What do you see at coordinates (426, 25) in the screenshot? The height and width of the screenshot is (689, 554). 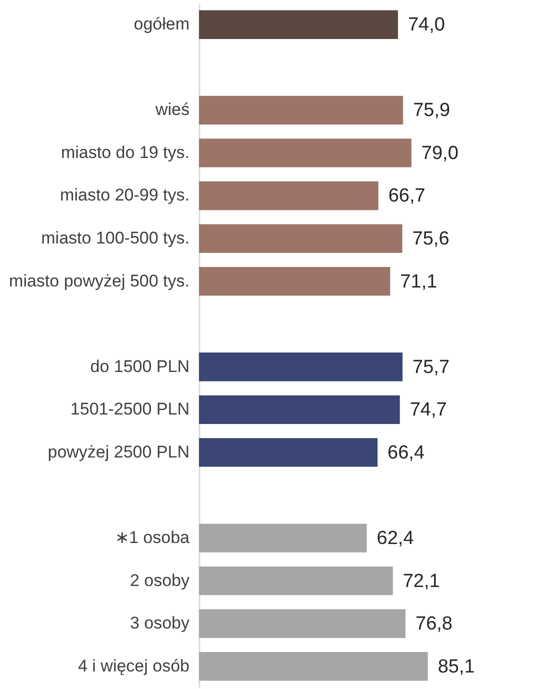 I see `data-label: 74,0` at bounding box center [426, 25].